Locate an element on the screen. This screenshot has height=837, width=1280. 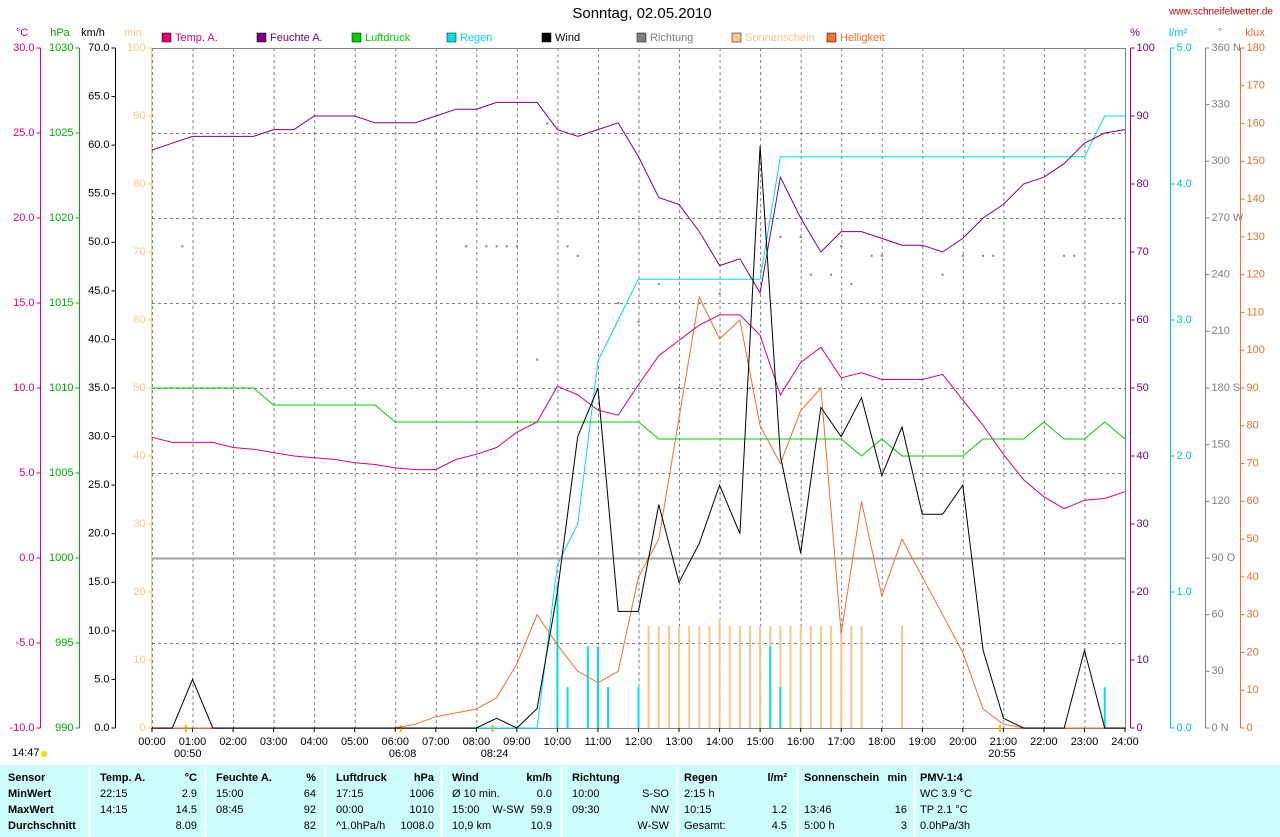
table-cell: 59.9 is located at coordinates (541, 810).